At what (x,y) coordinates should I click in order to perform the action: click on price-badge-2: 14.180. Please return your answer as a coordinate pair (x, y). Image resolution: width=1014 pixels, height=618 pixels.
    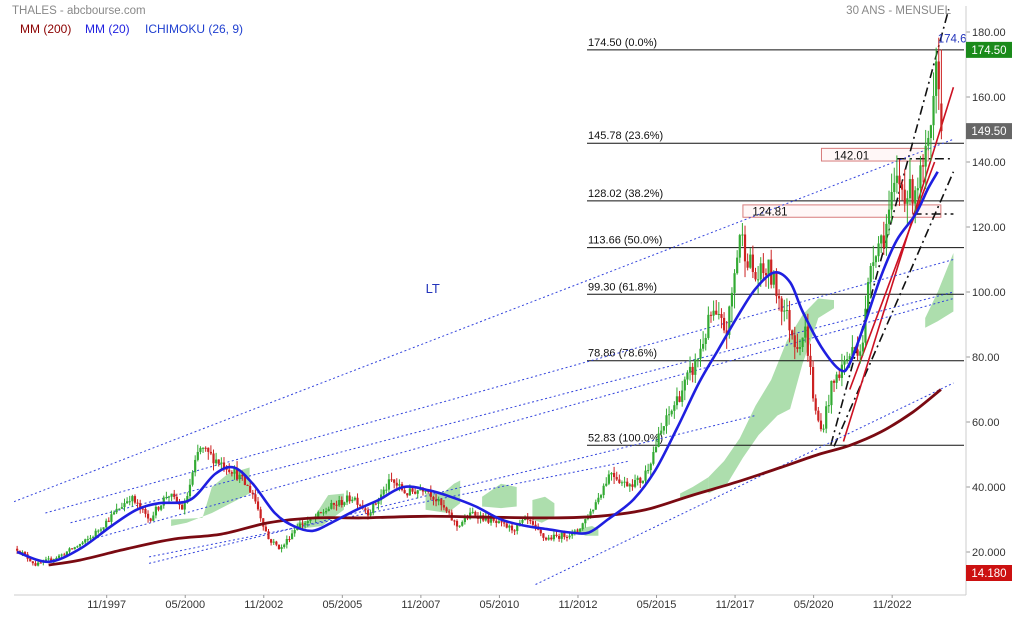
    Looking at the image, I should click on (989, 573).